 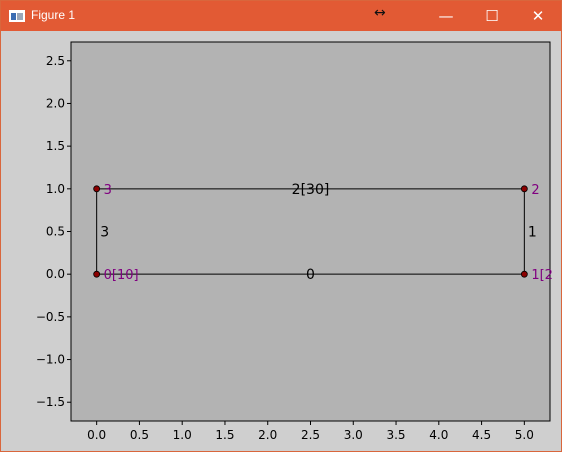 I want to click on edge-label: 0, so click(x=310, y=275).